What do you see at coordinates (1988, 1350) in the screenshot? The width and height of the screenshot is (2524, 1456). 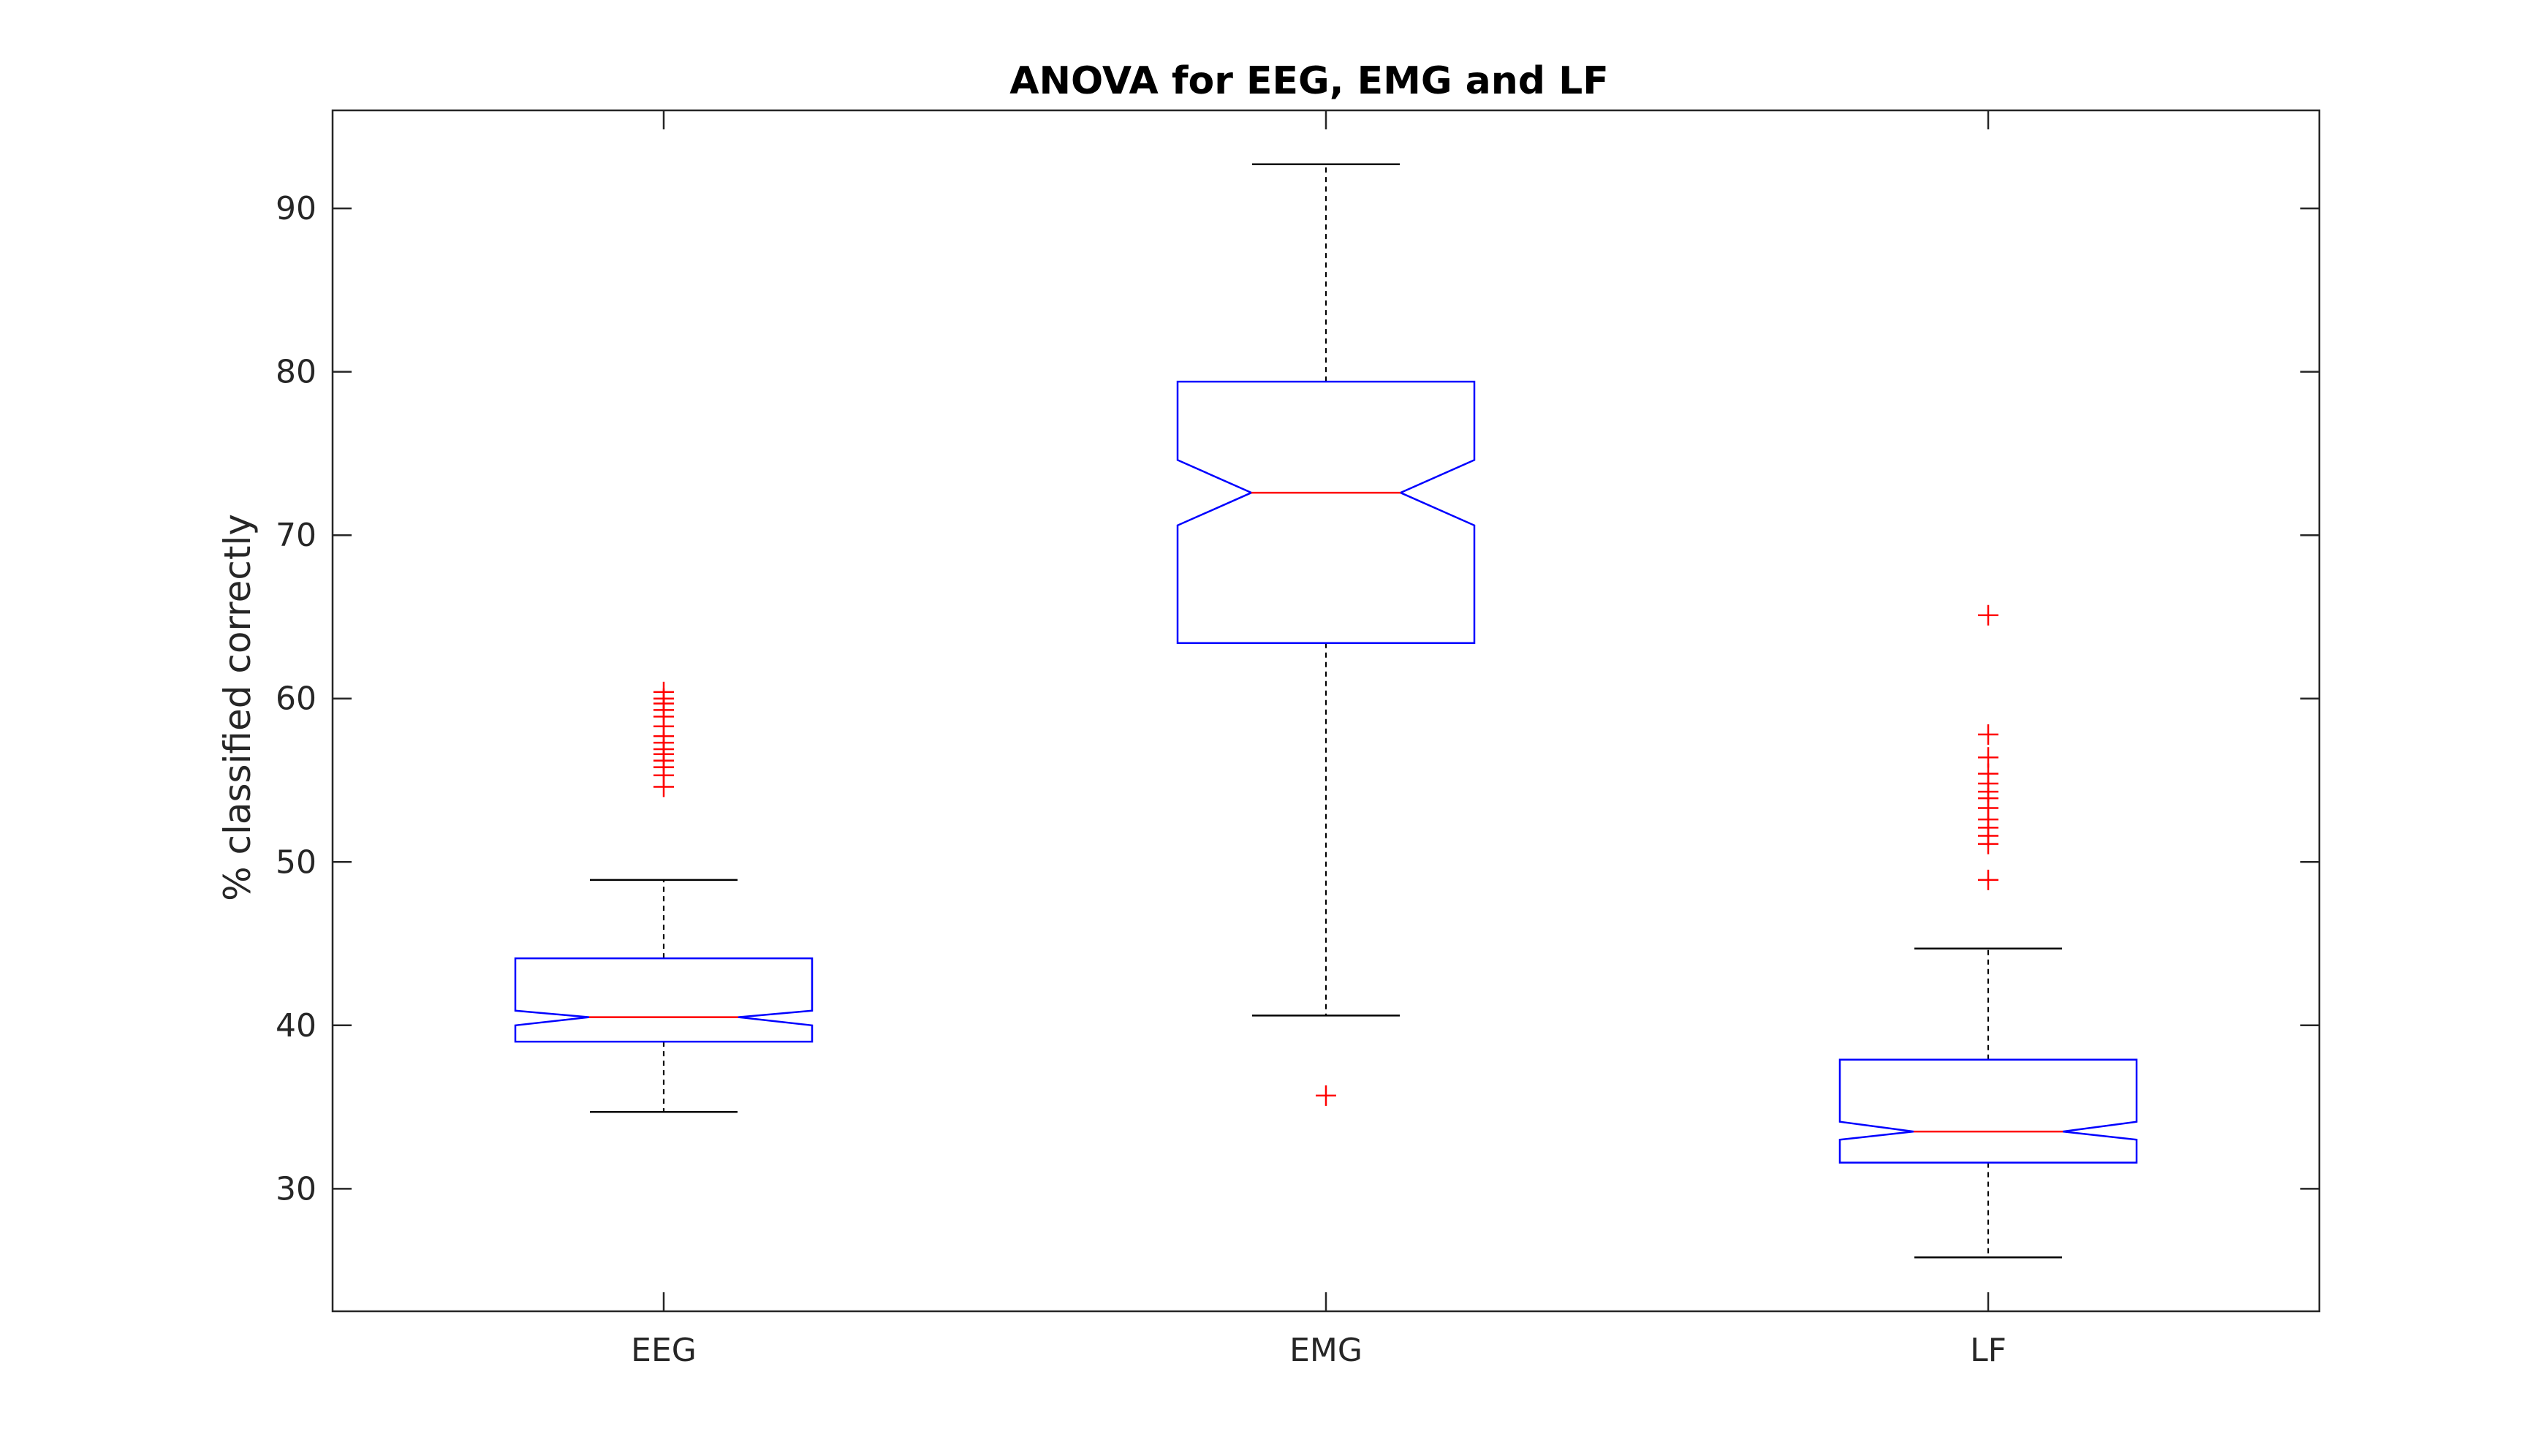 I see `x-tick-label: LF` at bounding box center [1988, 1350].